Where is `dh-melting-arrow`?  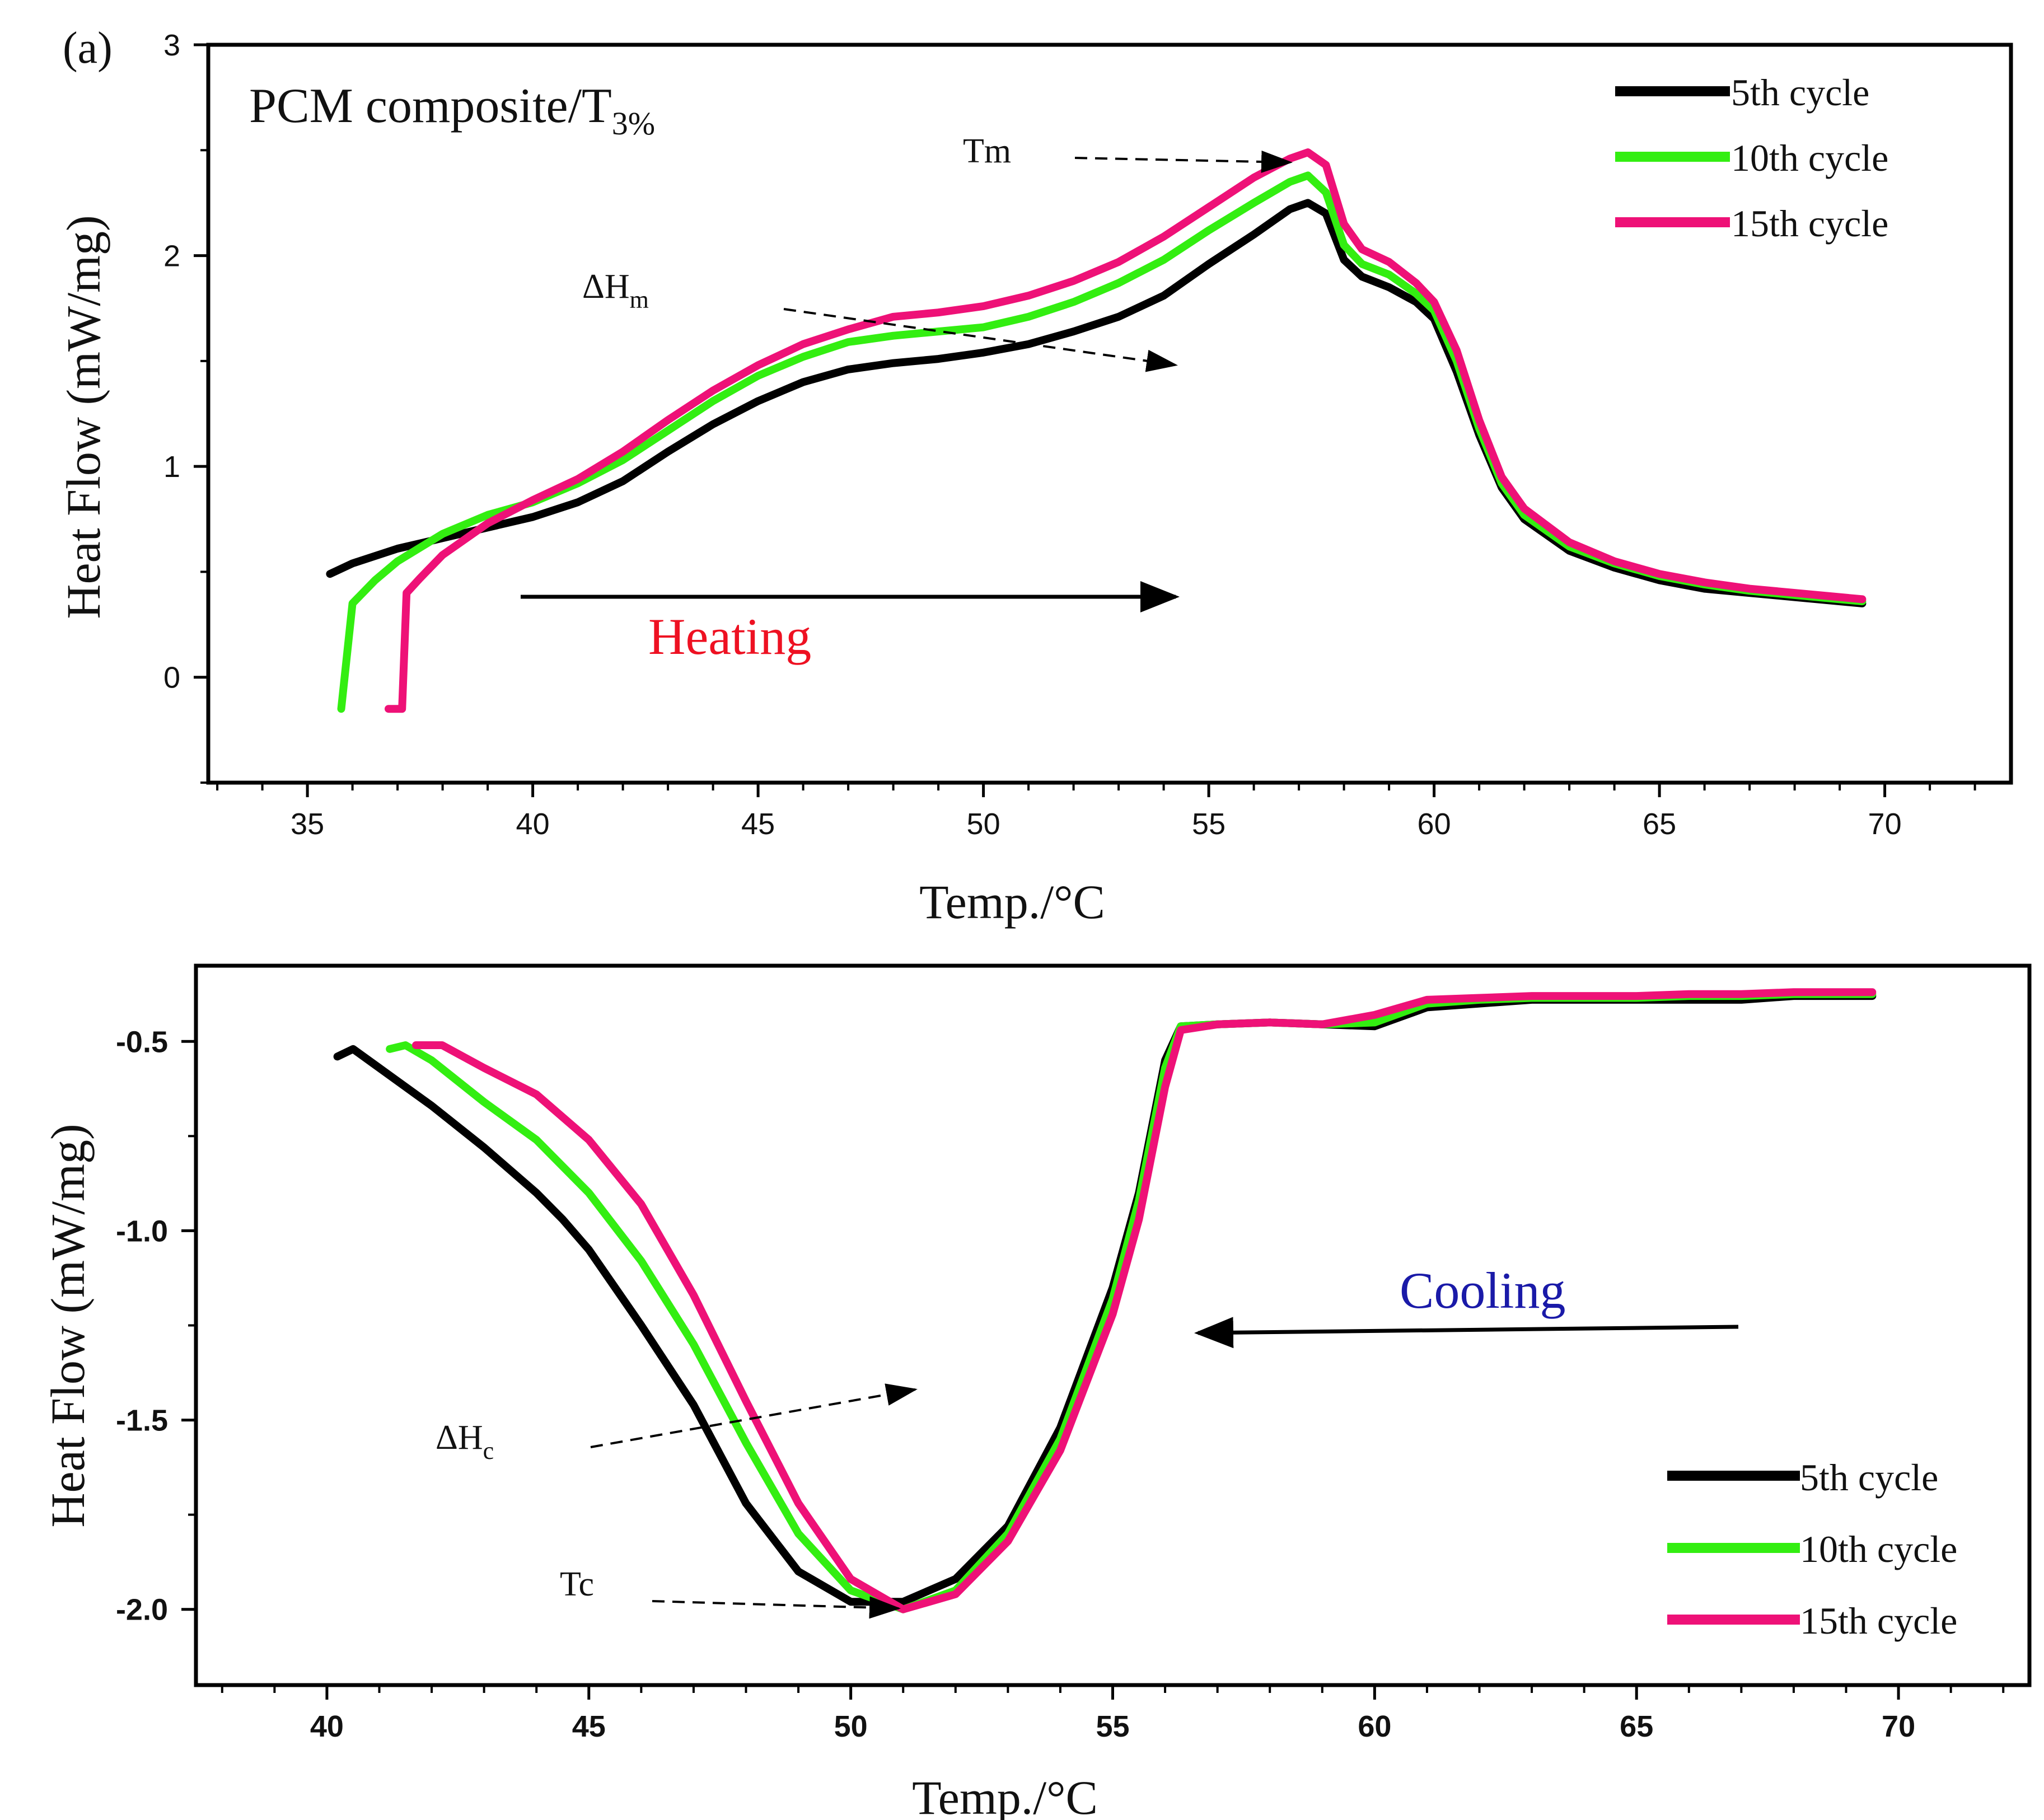 dh-melting-arrow is located at coordinates (980, 340).